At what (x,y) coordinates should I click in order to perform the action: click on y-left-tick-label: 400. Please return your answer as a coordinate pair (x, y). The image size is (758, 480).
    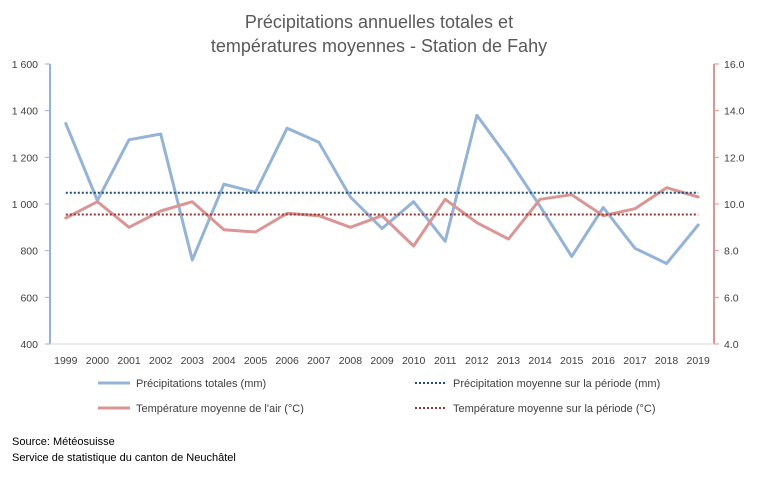
    Looking at the image, I should click on (29, 345).